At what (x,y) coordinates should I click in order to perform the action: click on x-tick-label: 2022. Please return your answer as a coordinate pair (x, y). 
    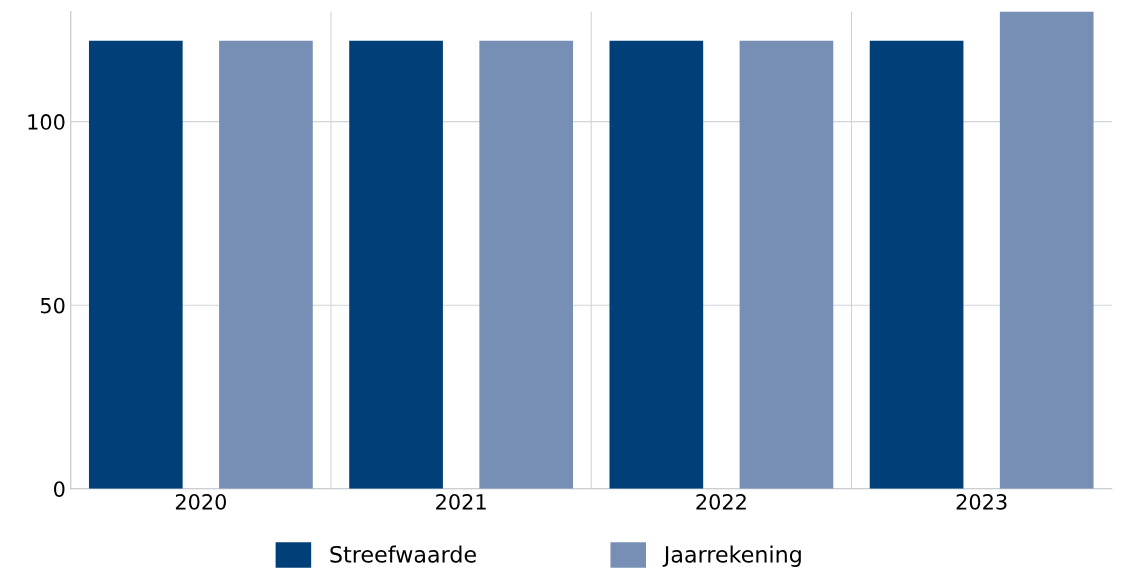
    Looking at the image, I should click on (721, 501).